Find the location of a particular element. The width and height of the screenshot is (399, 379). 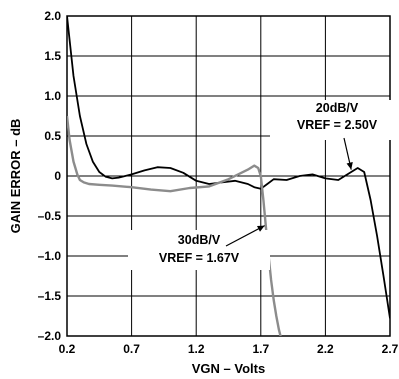

y-tick-label: 1.5 is located at coordinates (52, 56).